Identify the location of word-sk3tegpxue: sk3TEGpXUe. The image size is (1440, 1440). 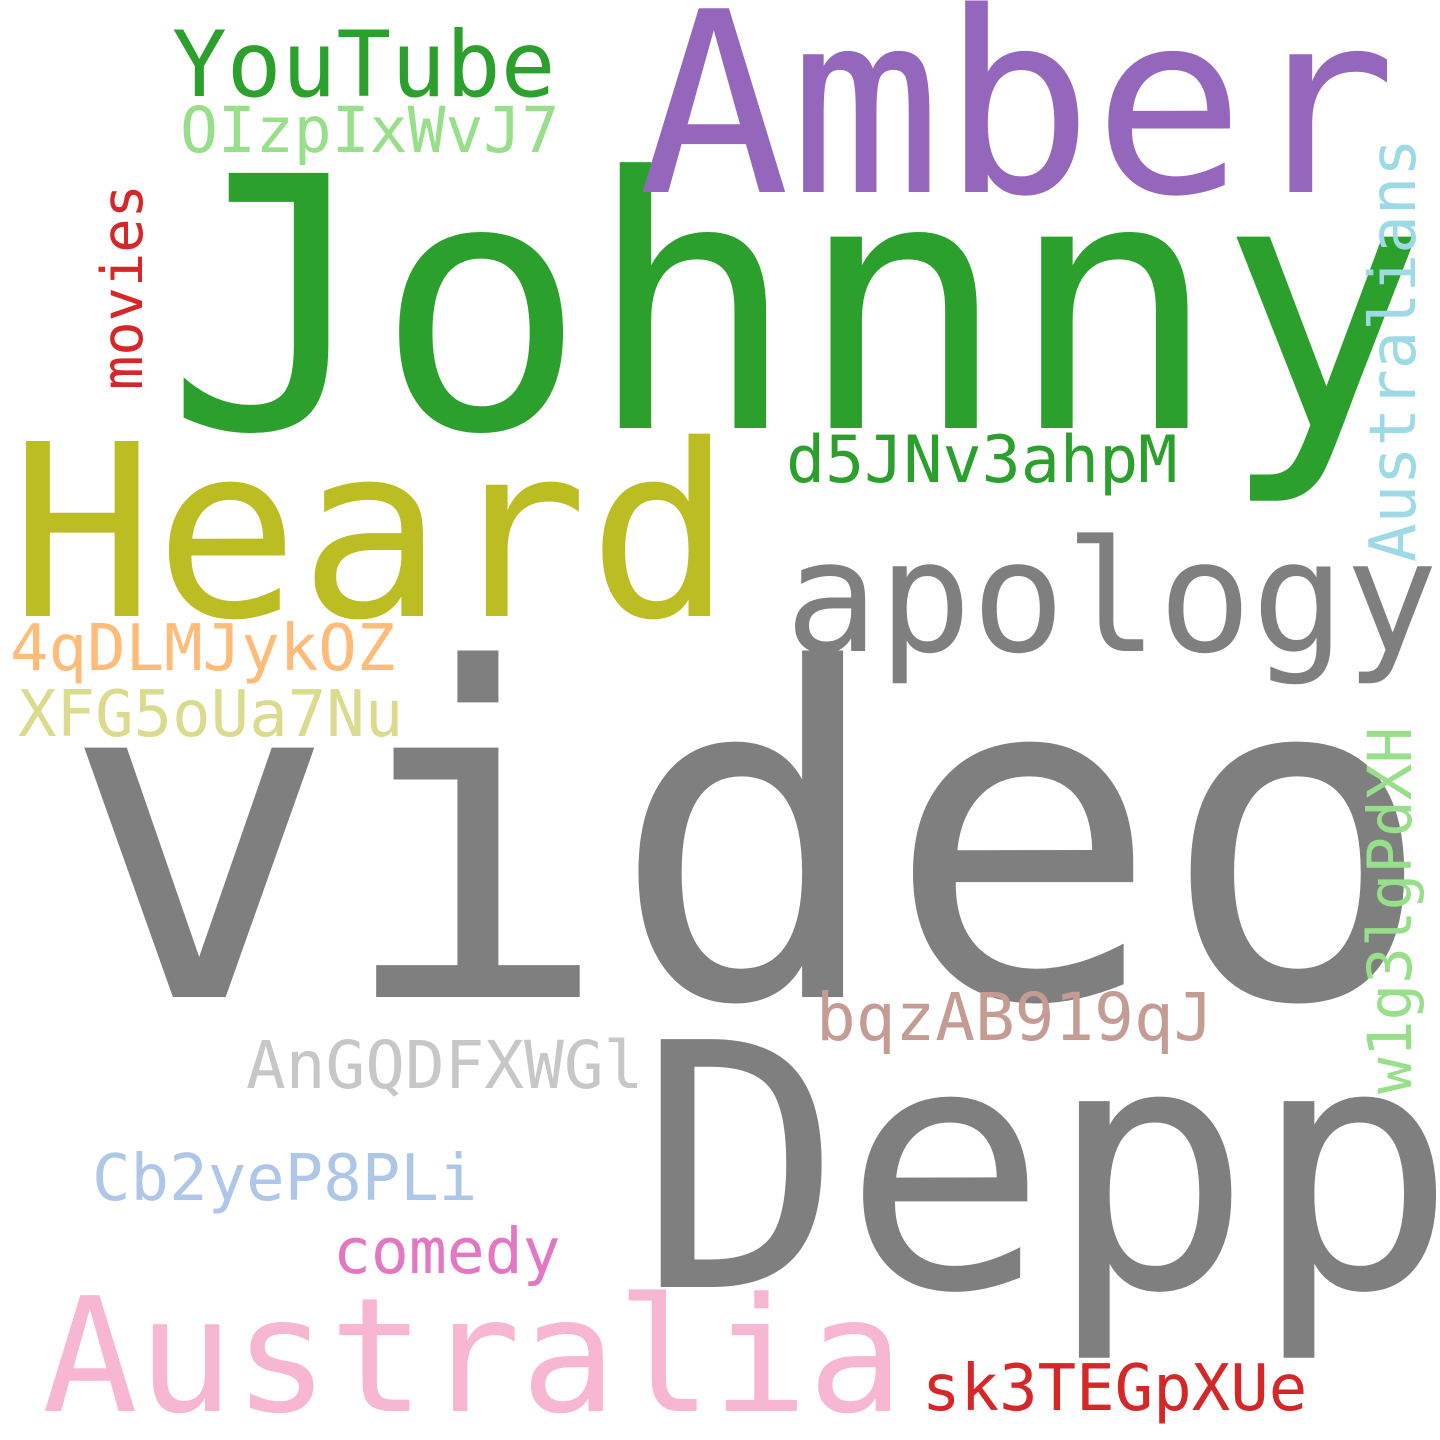
(1115, 1389).